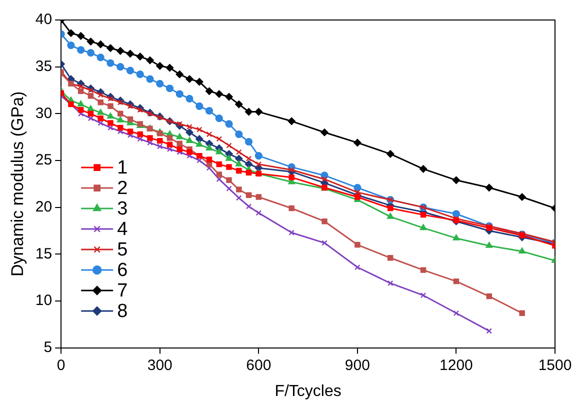 Image resolution: width=583 pixels, height=409 pixels. Describe the element at coordinates (122, 271) in the screenshot. I see `legend-label: 6` at that location.